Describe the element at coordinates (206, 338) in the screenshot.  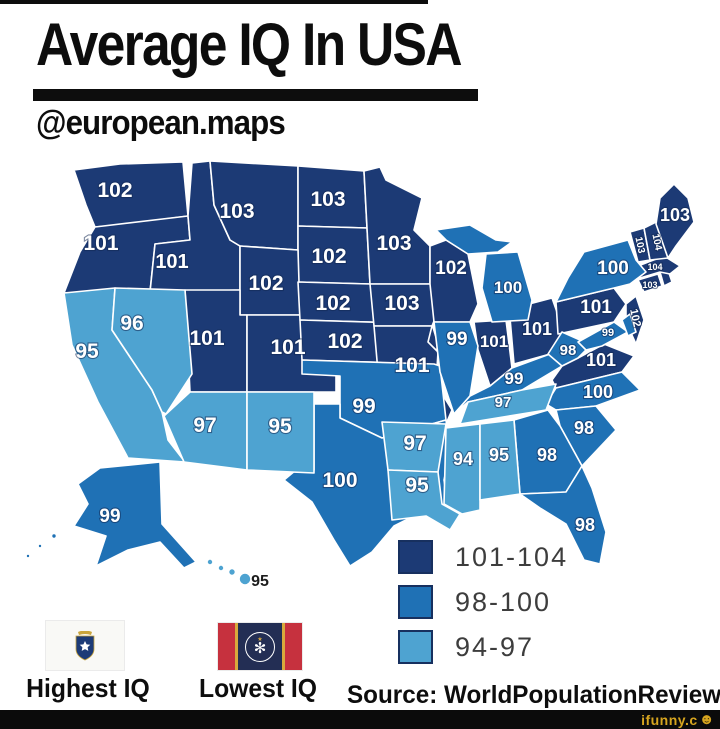
I see `state-utah-label: 101` at that location.